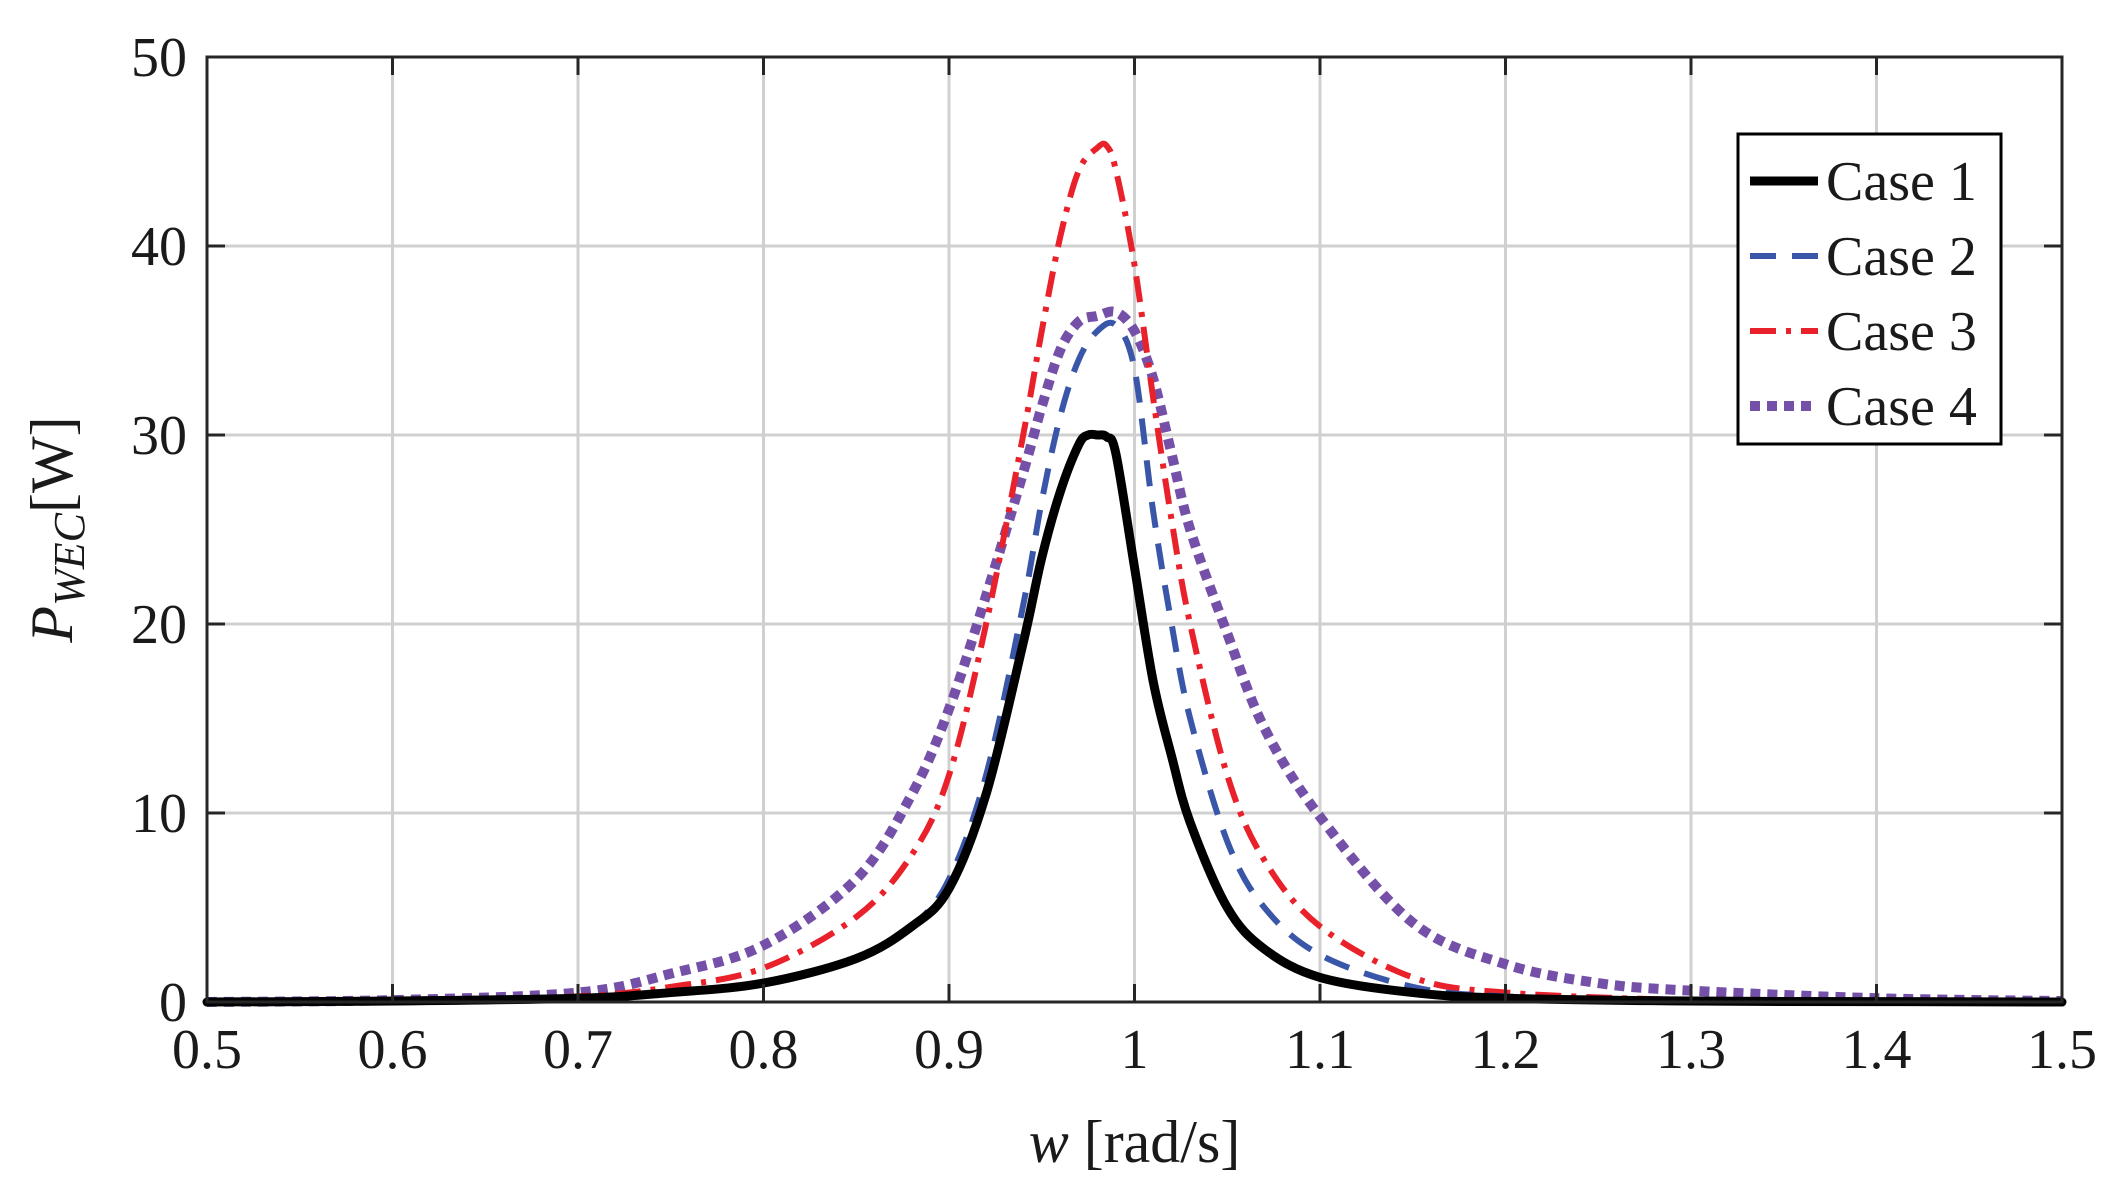 The height and width of the screenshot is (1198, 2115). I want to click on legend-box, so click(1869, 289).